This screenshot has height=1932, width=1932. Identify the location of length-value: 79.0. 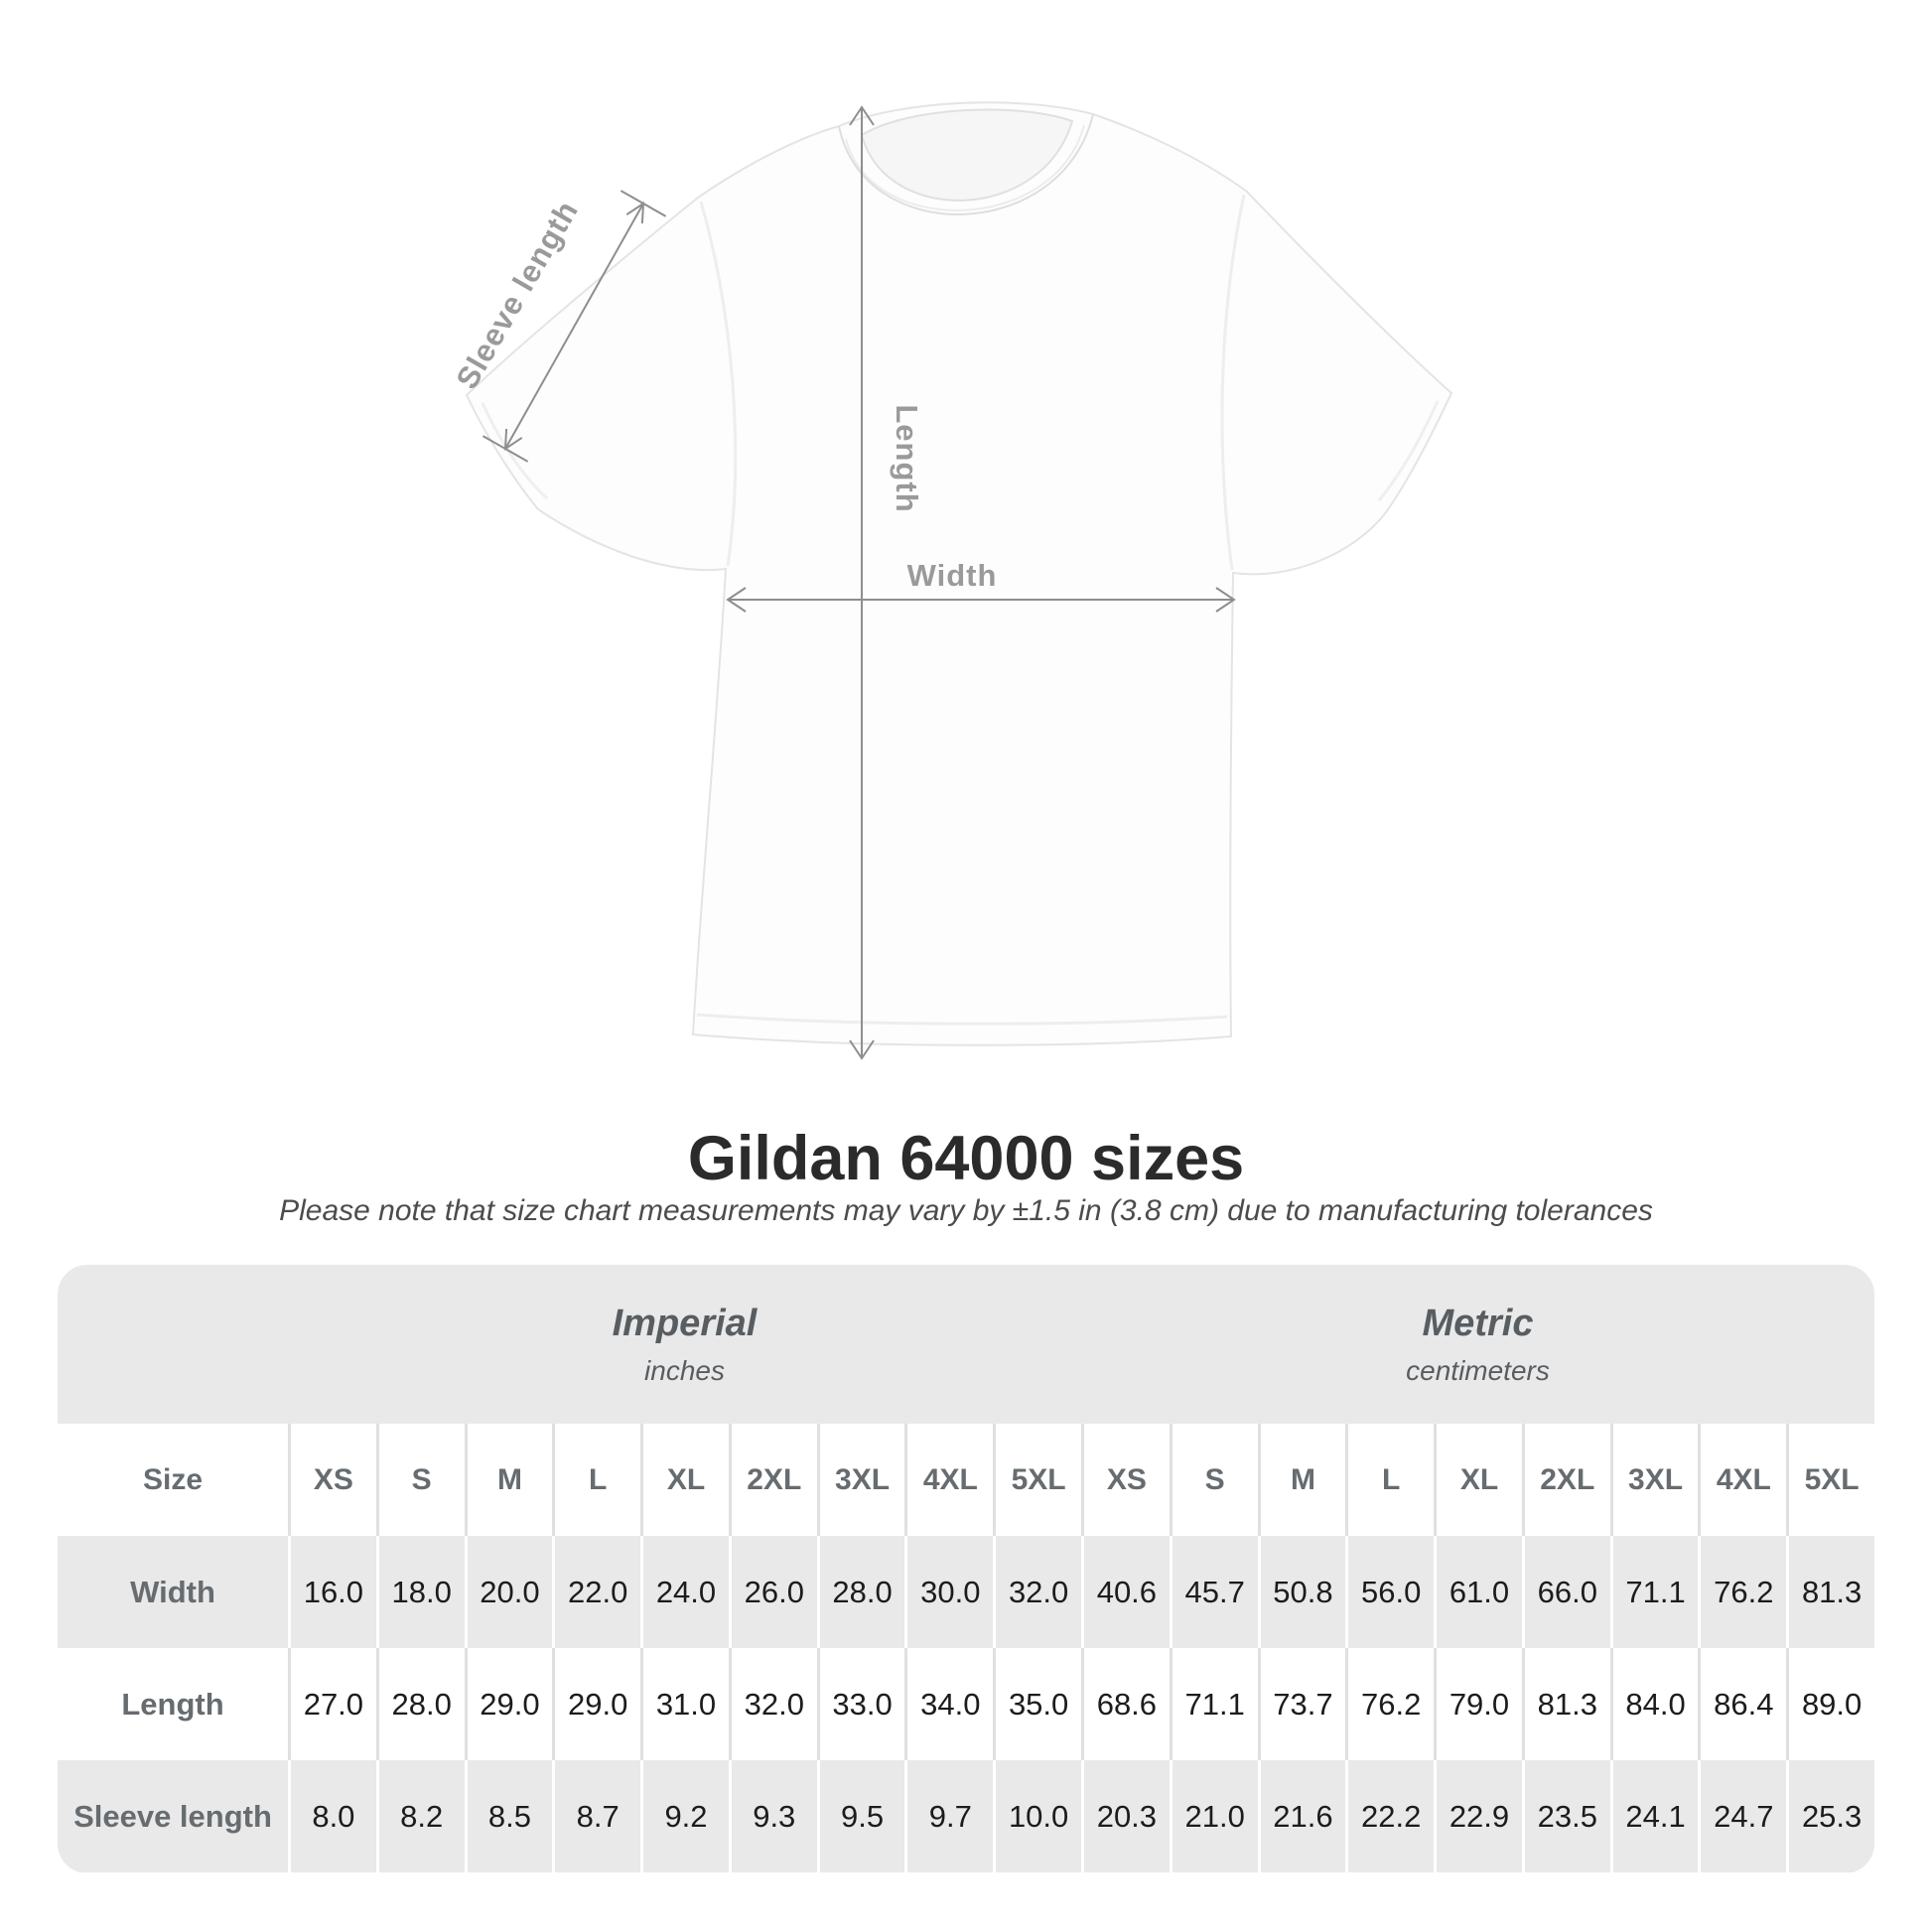
(1478, 1704).